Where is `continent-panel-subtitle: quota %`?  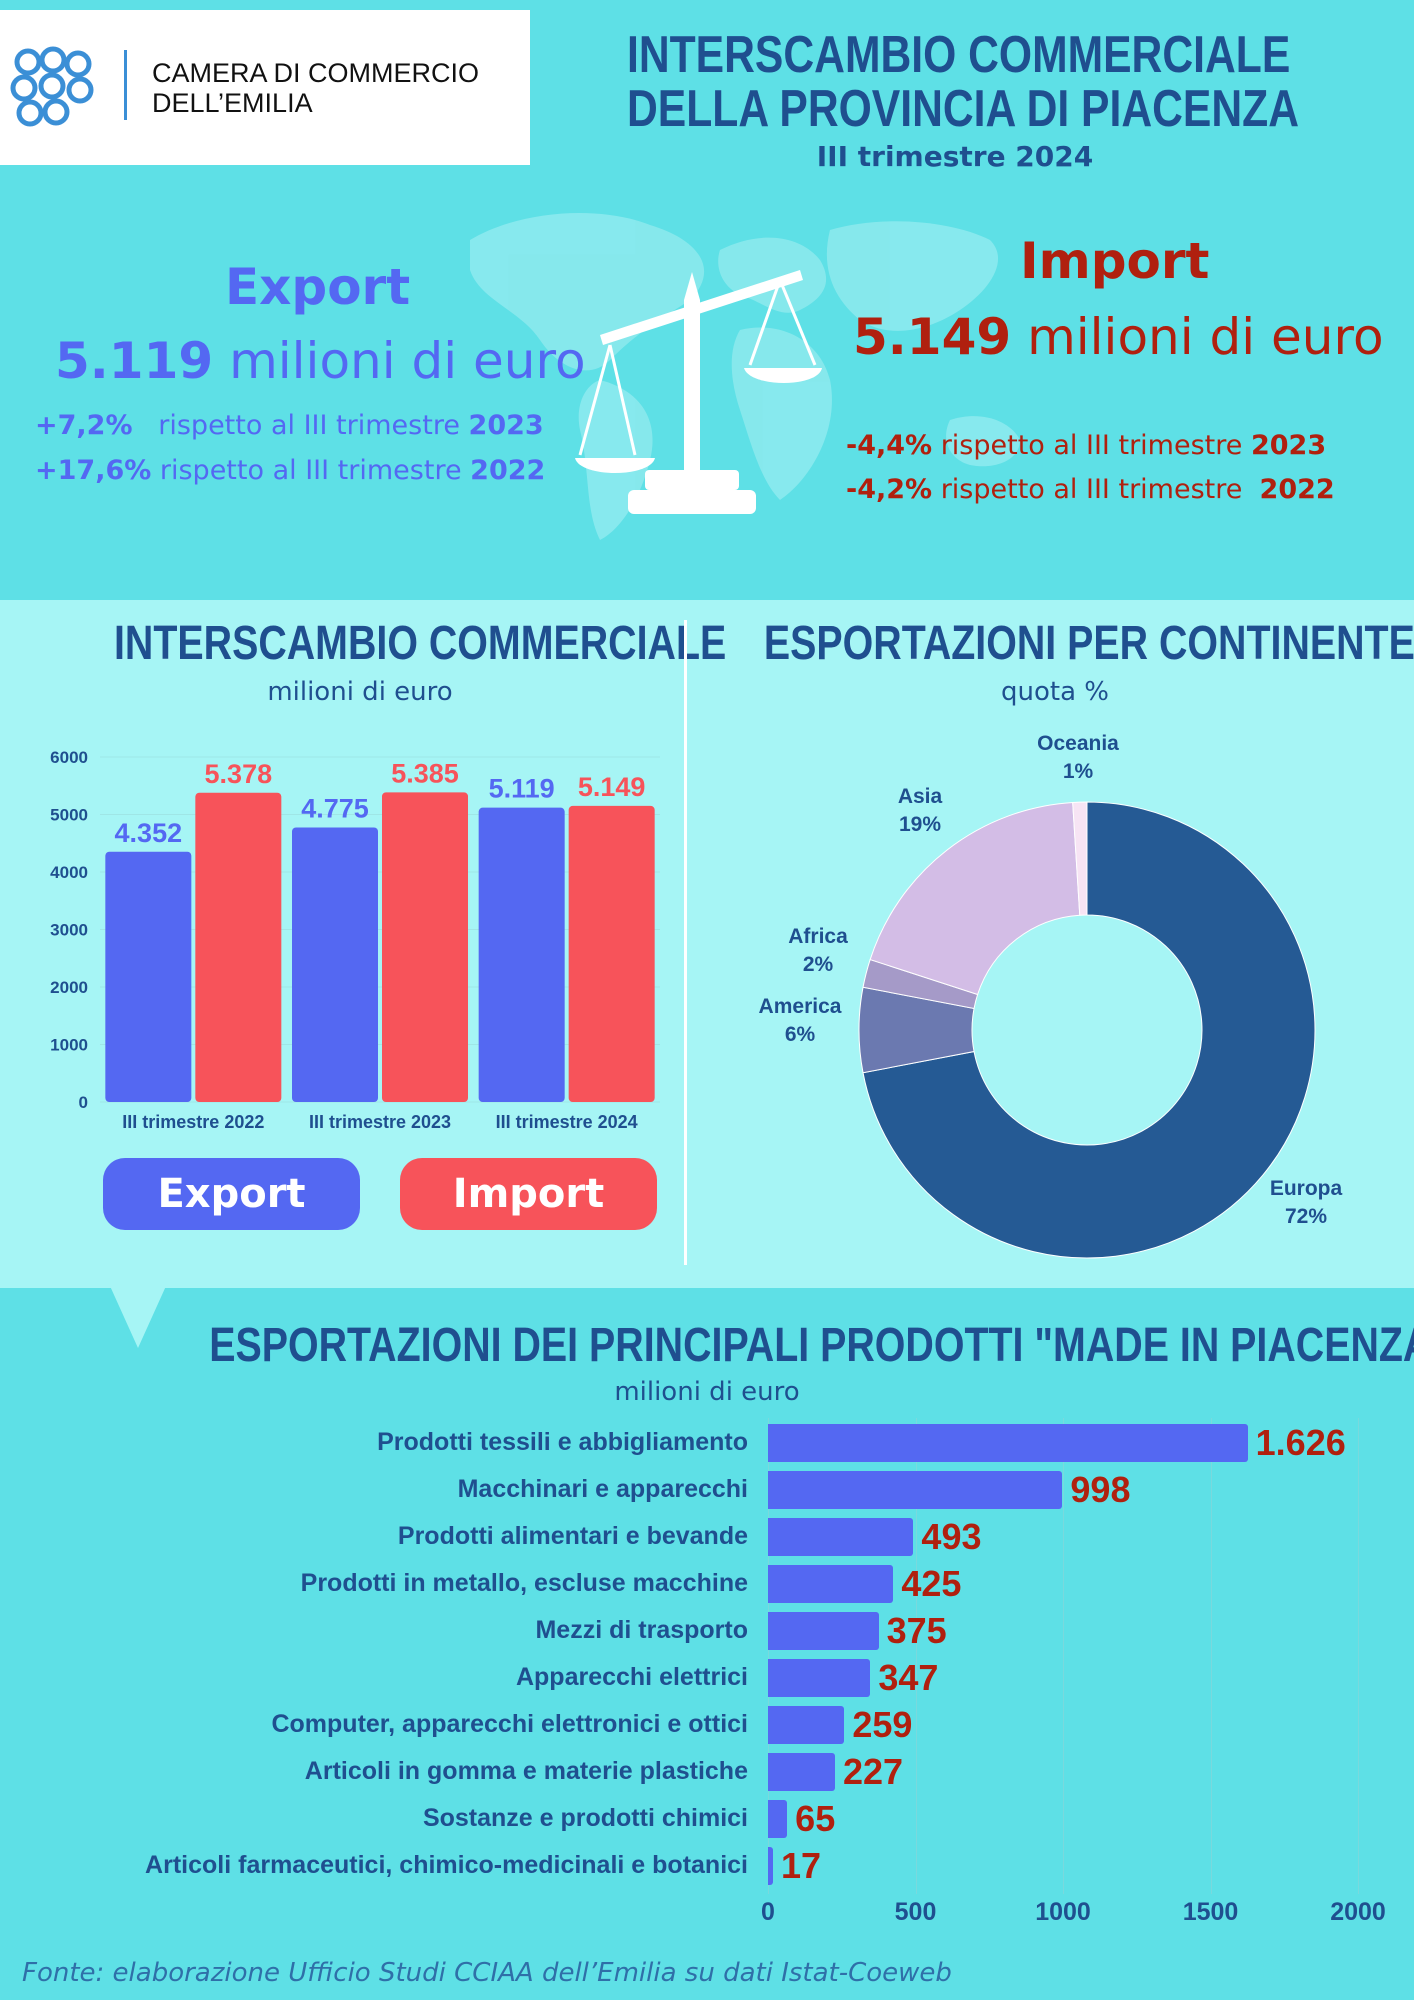 continent-panel-subtitle: quota % is located at coordinates (1055, 692).